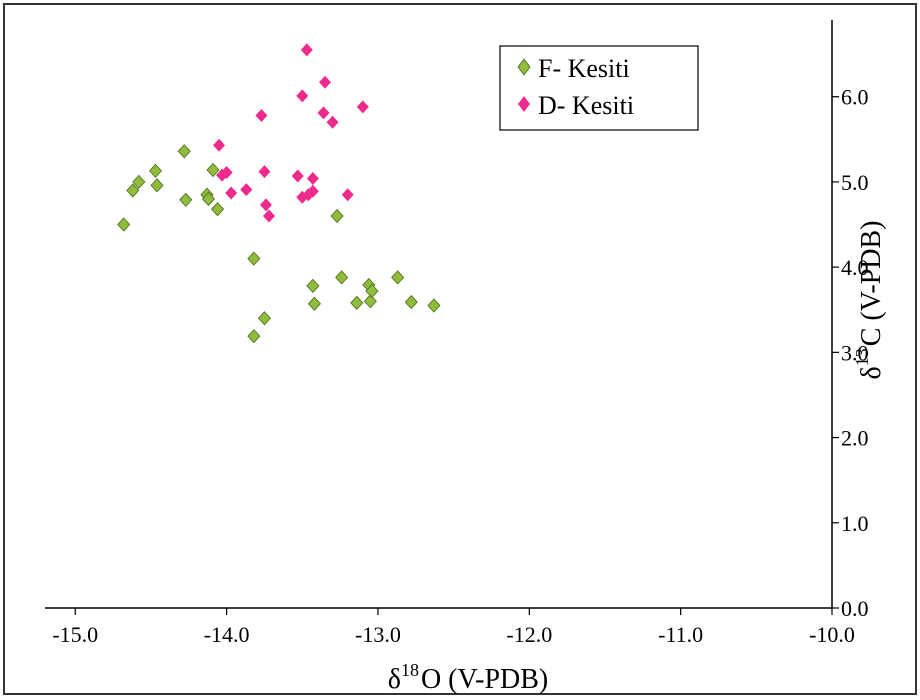 The image size is (920, 700). I want to click on x-axis-title: δ18O (V-PDB), so click(468, 677).